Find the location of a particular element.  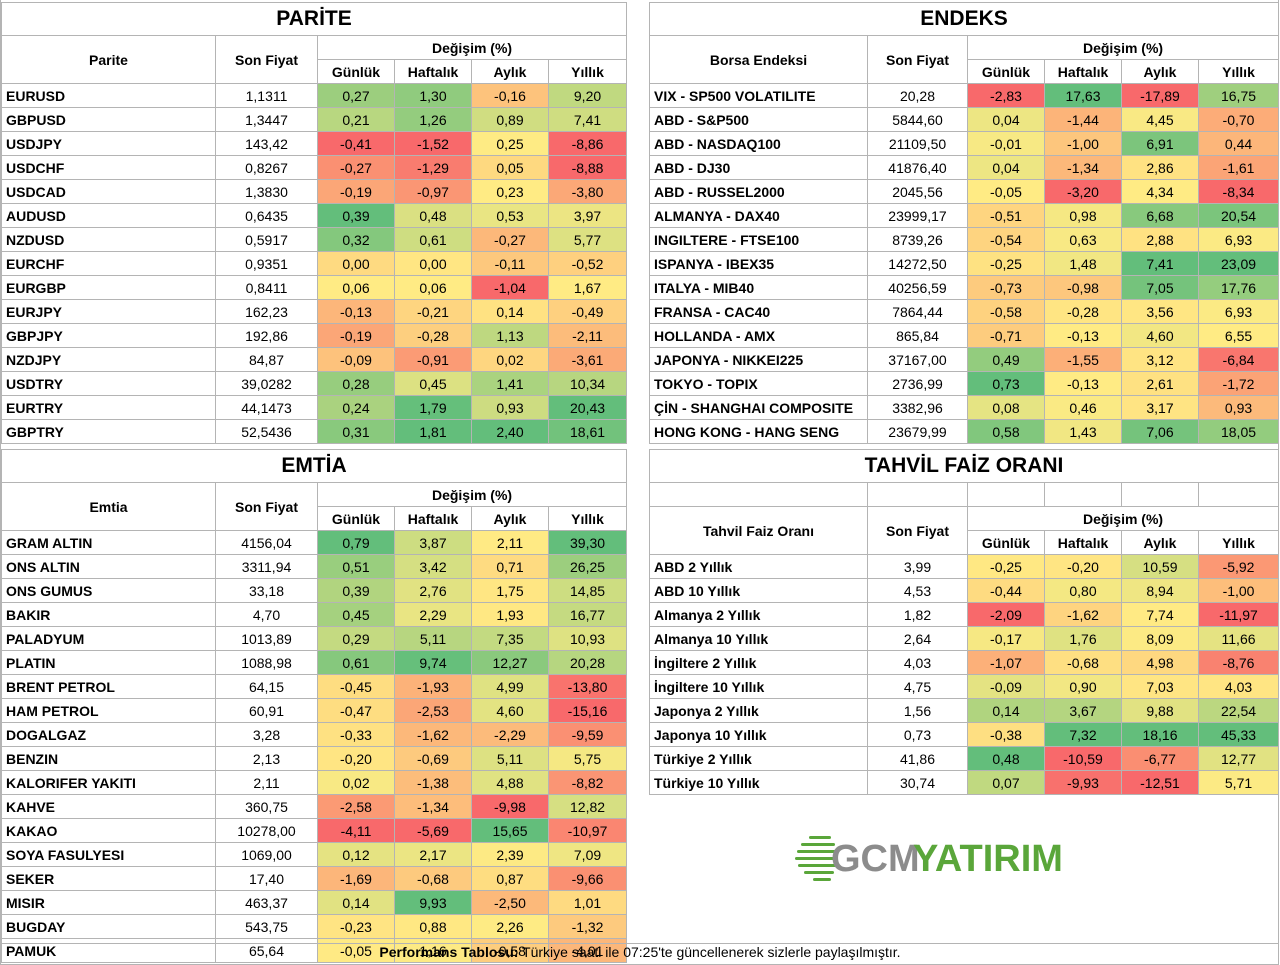

tahvil-row-monthly-change: -12,51 is located at coordinates (1160, 782).